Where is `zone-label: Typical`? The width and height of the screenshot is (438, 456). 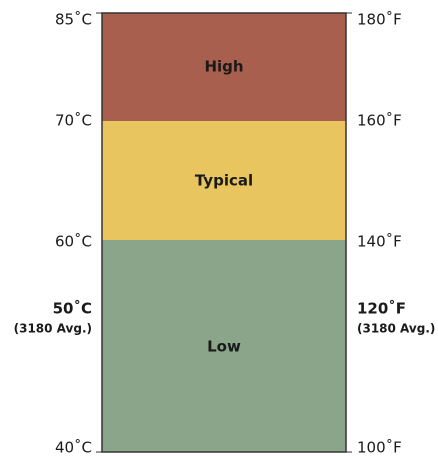 zone-label: Typical is located at coordinates (224, 181).